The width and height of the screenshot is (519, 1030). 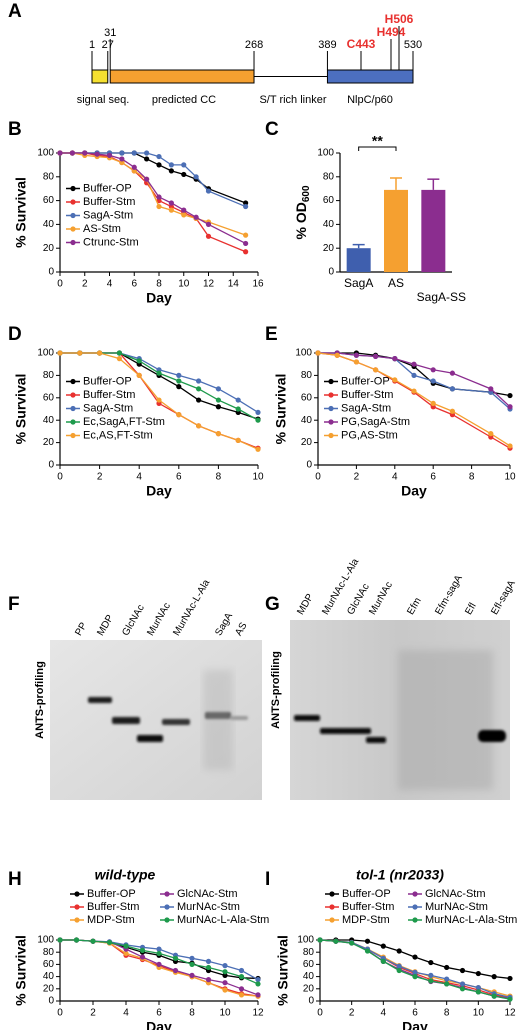 I want to click on panel-title: wild-type, so click(x=125, y=875).